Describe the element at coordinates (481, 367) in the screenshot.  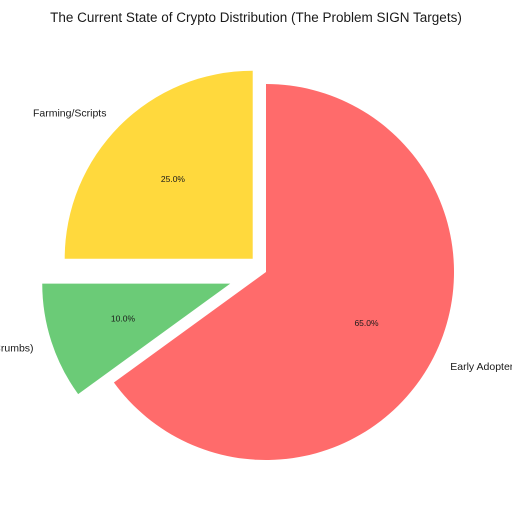
I see `pie-slice-label-2: Early Adopters/Bots` at that location.